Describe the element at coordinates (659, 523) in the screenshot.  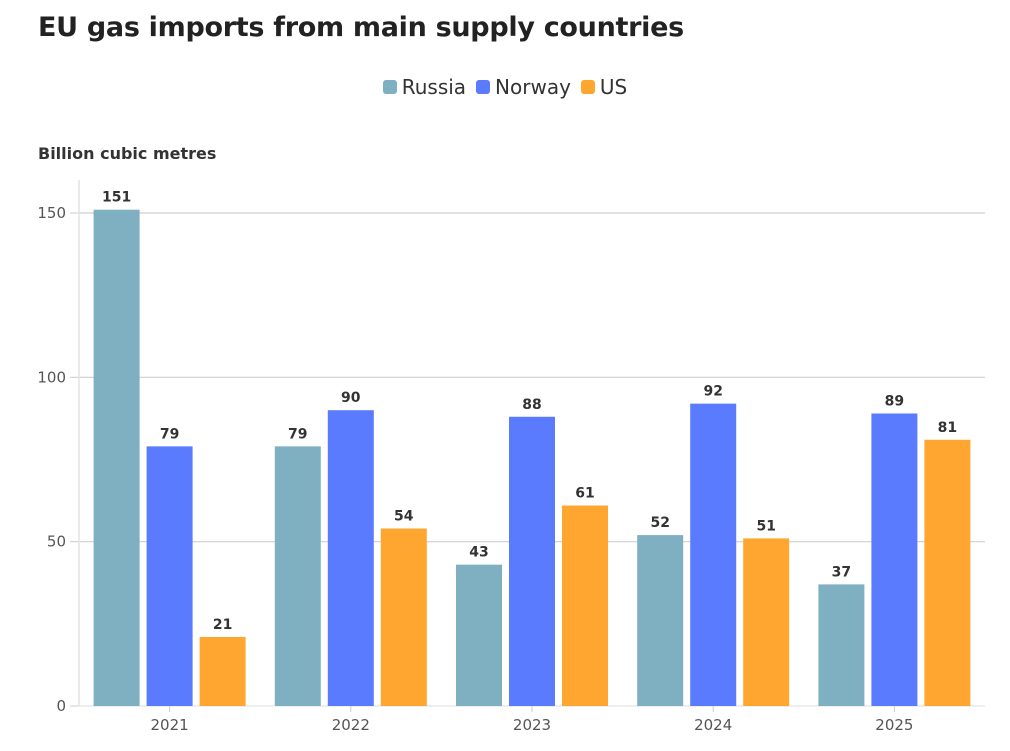
I see `data-label: 52` at that location.